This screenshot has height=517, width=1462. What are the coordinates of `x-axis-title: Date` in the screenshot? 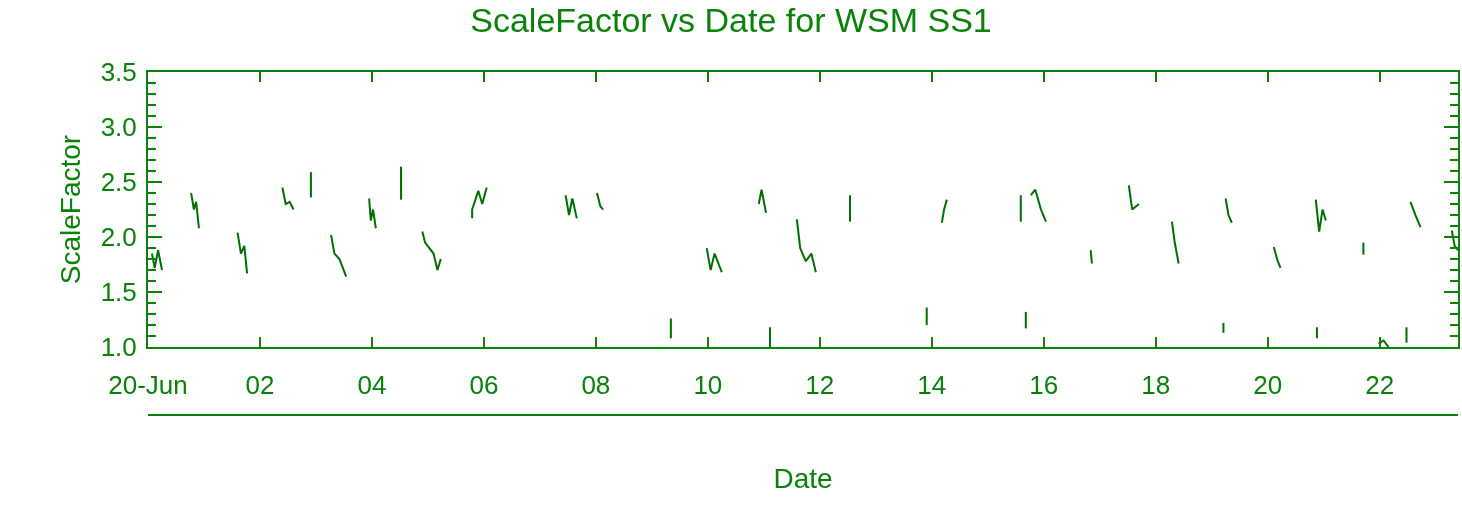 It's located at (803, 478).